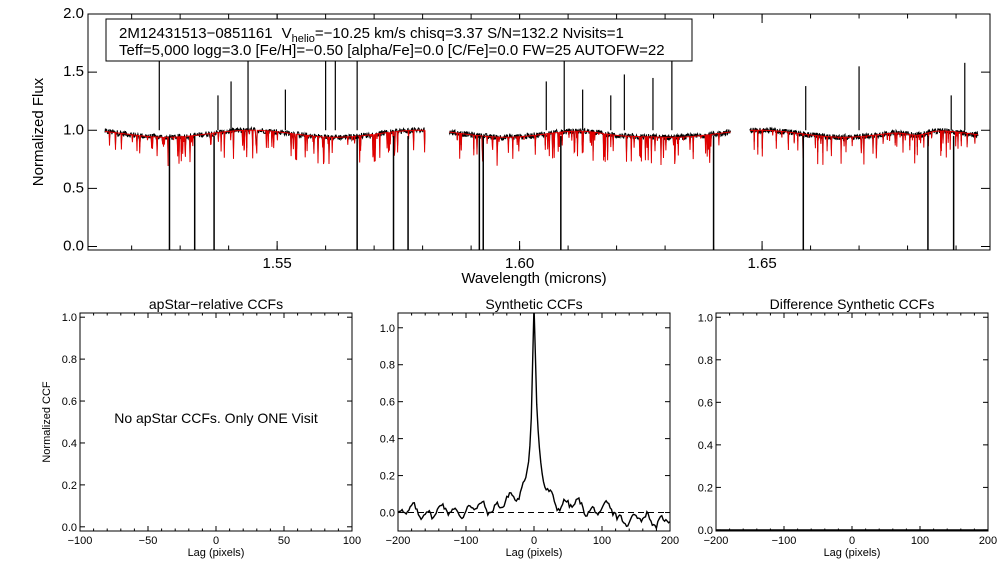 The image size is (1008, 576). Describe the element at coordinates (38, 131) in the screenshot. I see `spectrum-y-label: Normalized Flux` at that location.